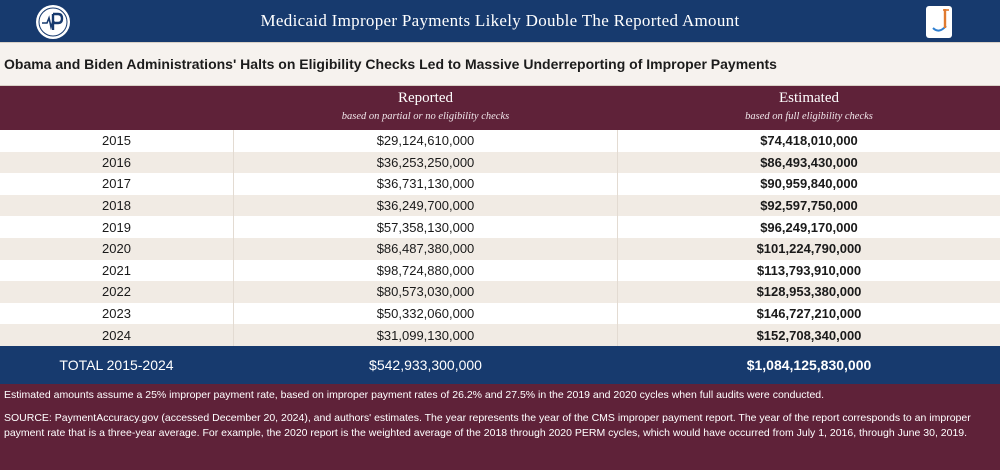 The height and width of the screenshot is (470, 1000). Describe the element at coordinates (116, 206) in the screenshot. I see `year-cell: 2018` at that location.